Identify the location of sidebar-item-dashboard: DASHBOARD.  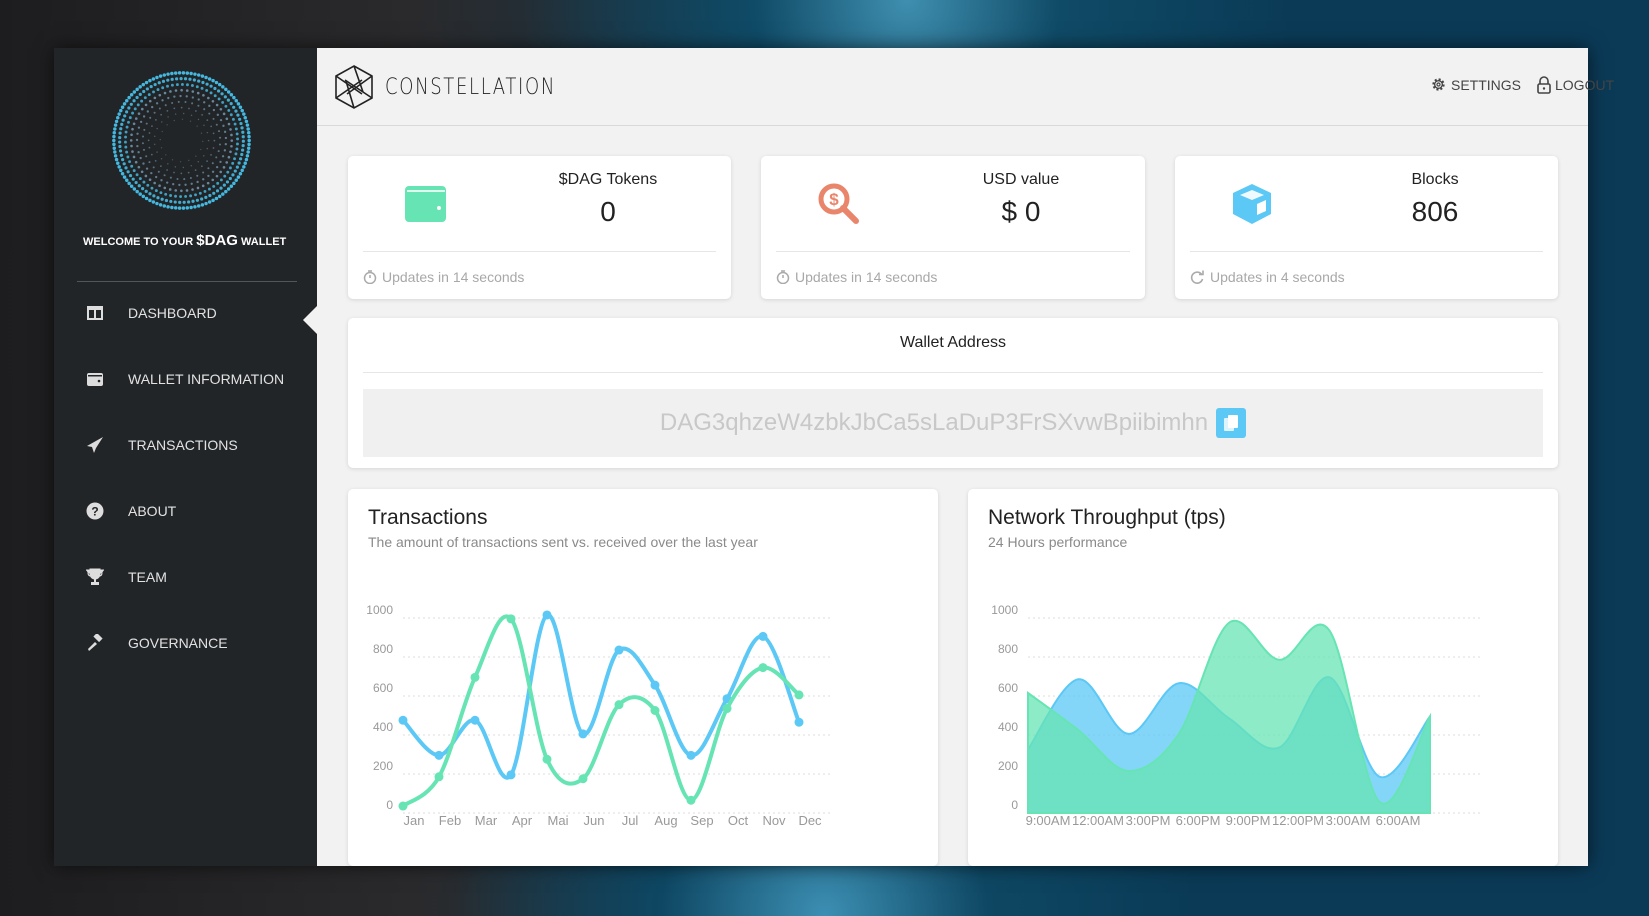
(150, 313).